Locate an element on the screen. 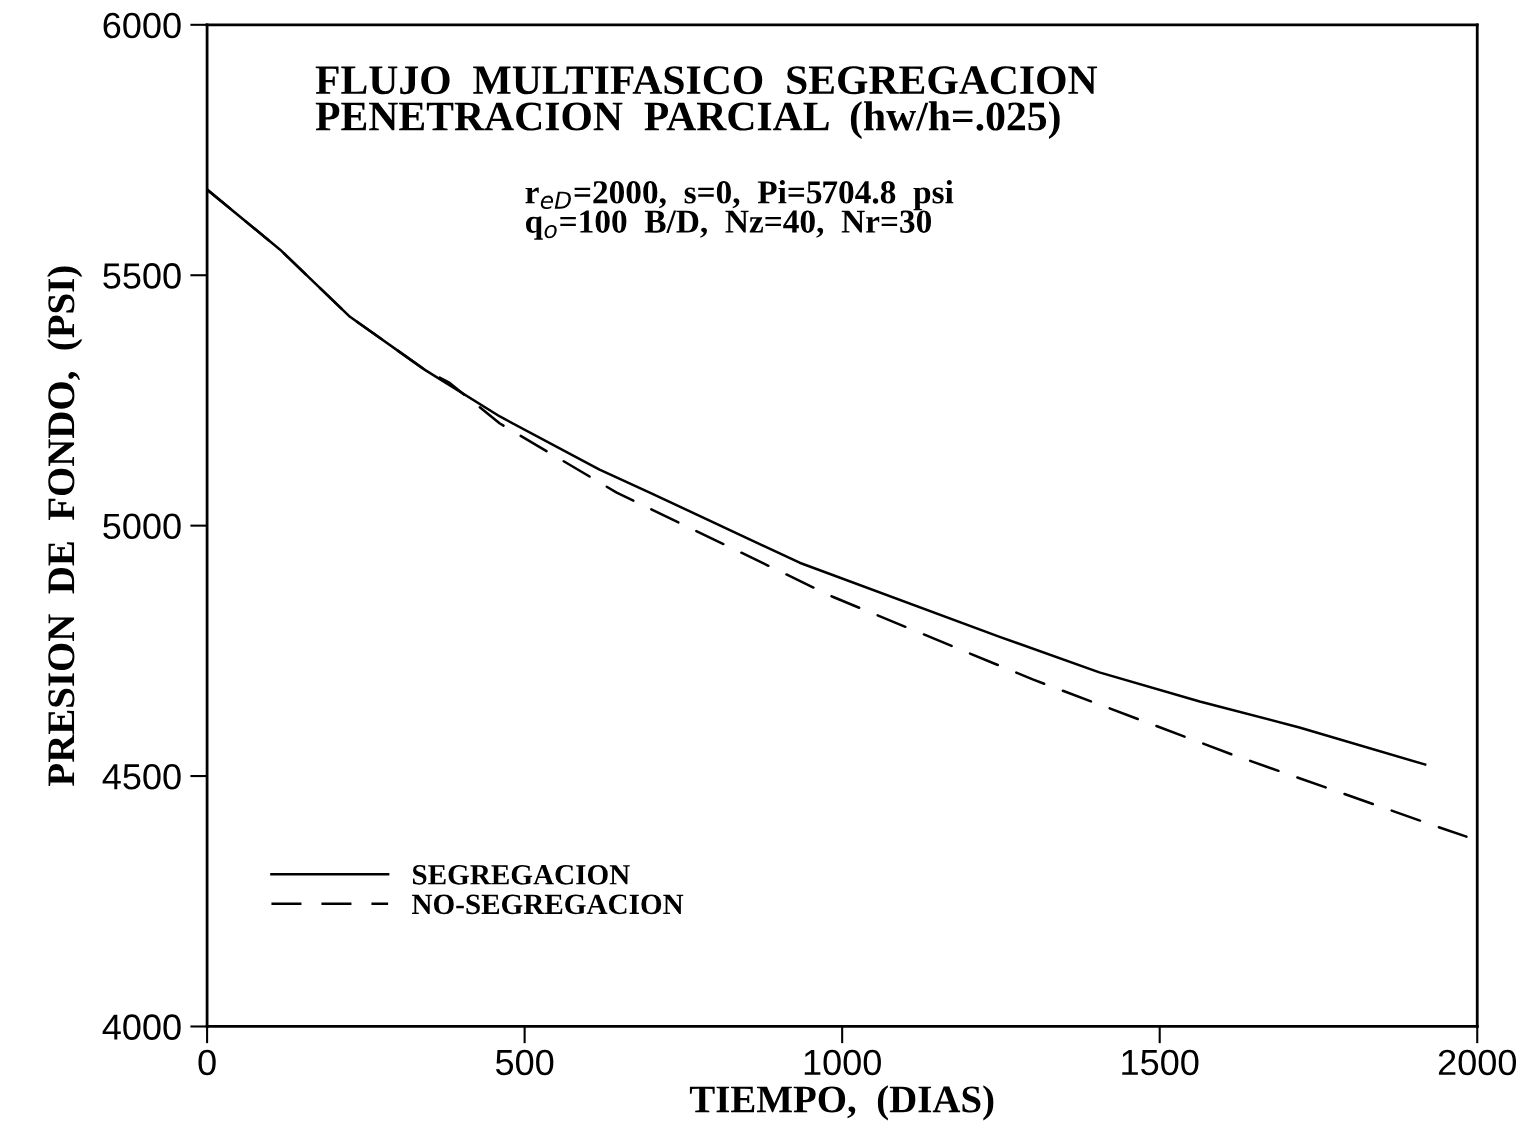  x-axis-title: TIEMPO, (DIAS) is located at coordinates (841, 1103).